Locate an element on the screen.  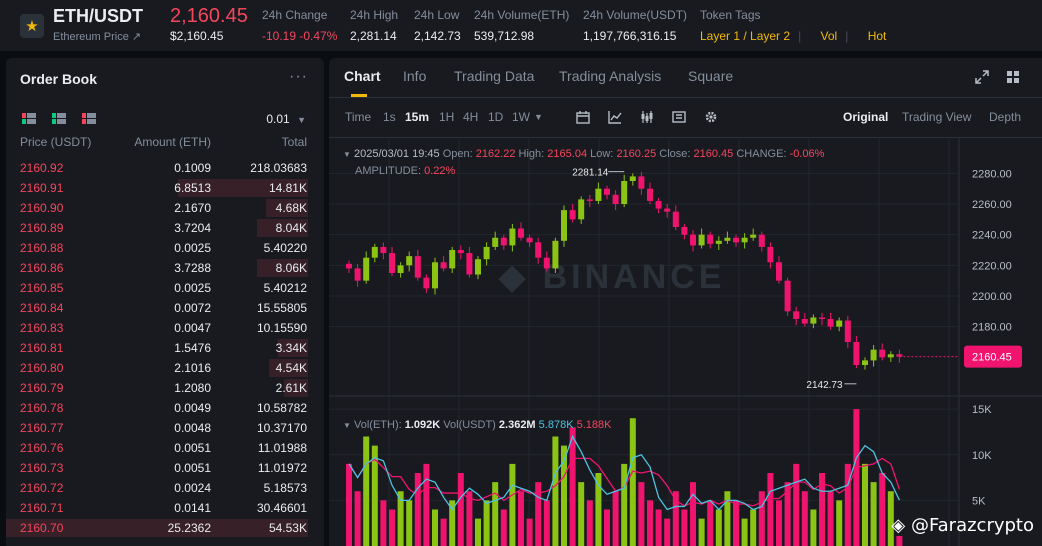
ask-total: 4.54K is located at coordinates (291, 368).